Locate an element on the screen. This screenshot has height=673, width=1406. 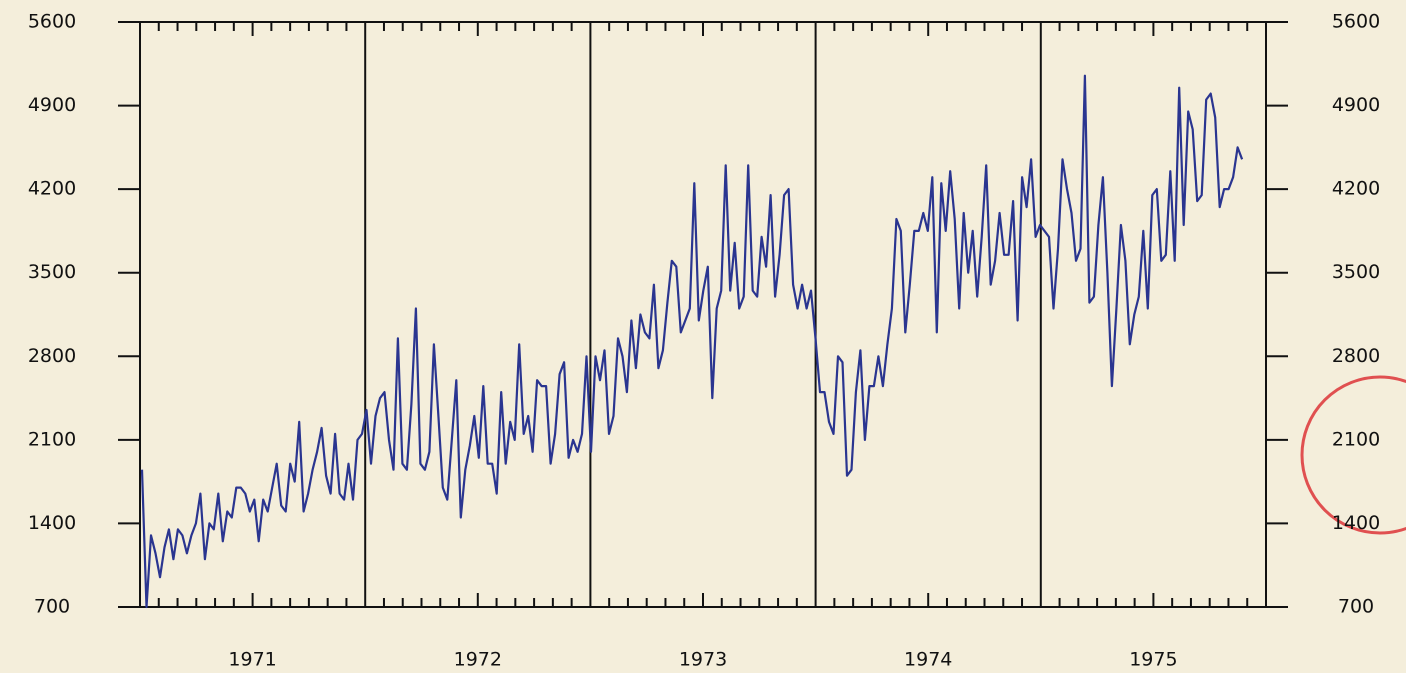
y2-tick-label: 5600 is located at coordinates (1356, 22).